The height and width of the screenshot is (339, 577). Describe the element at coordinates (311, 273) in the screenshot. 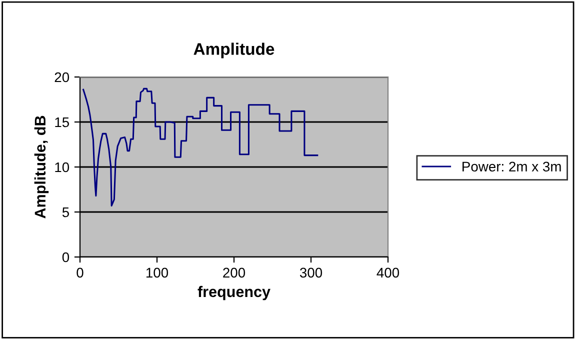

I see `x-tick-label: 300` at that location.